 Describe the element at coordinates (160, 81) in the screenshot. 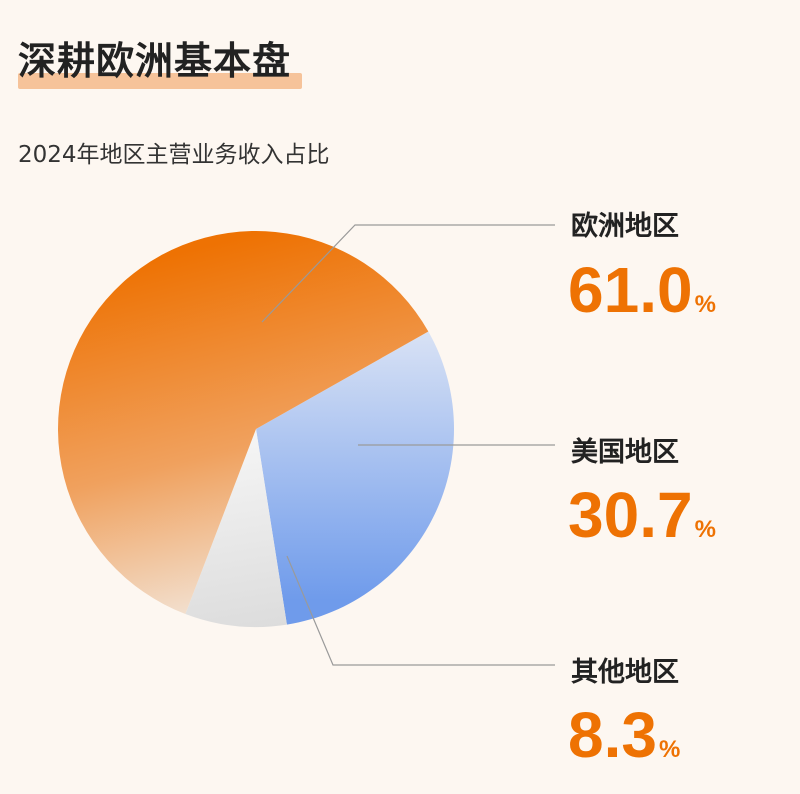

I see `title-highlight` at that location.